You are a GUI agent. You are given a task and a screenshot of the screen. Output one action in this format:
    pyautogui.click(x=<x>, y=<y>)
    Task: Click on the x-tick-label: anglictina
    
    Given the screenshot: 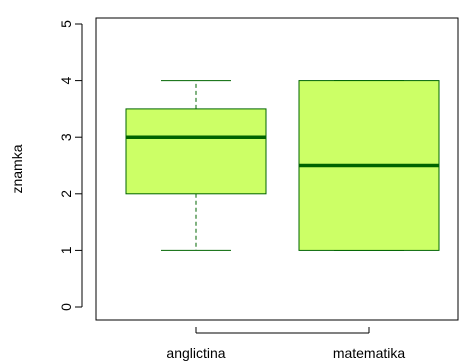 What is the action you would take?
    pyautogui.click(x=195, y=353)
    